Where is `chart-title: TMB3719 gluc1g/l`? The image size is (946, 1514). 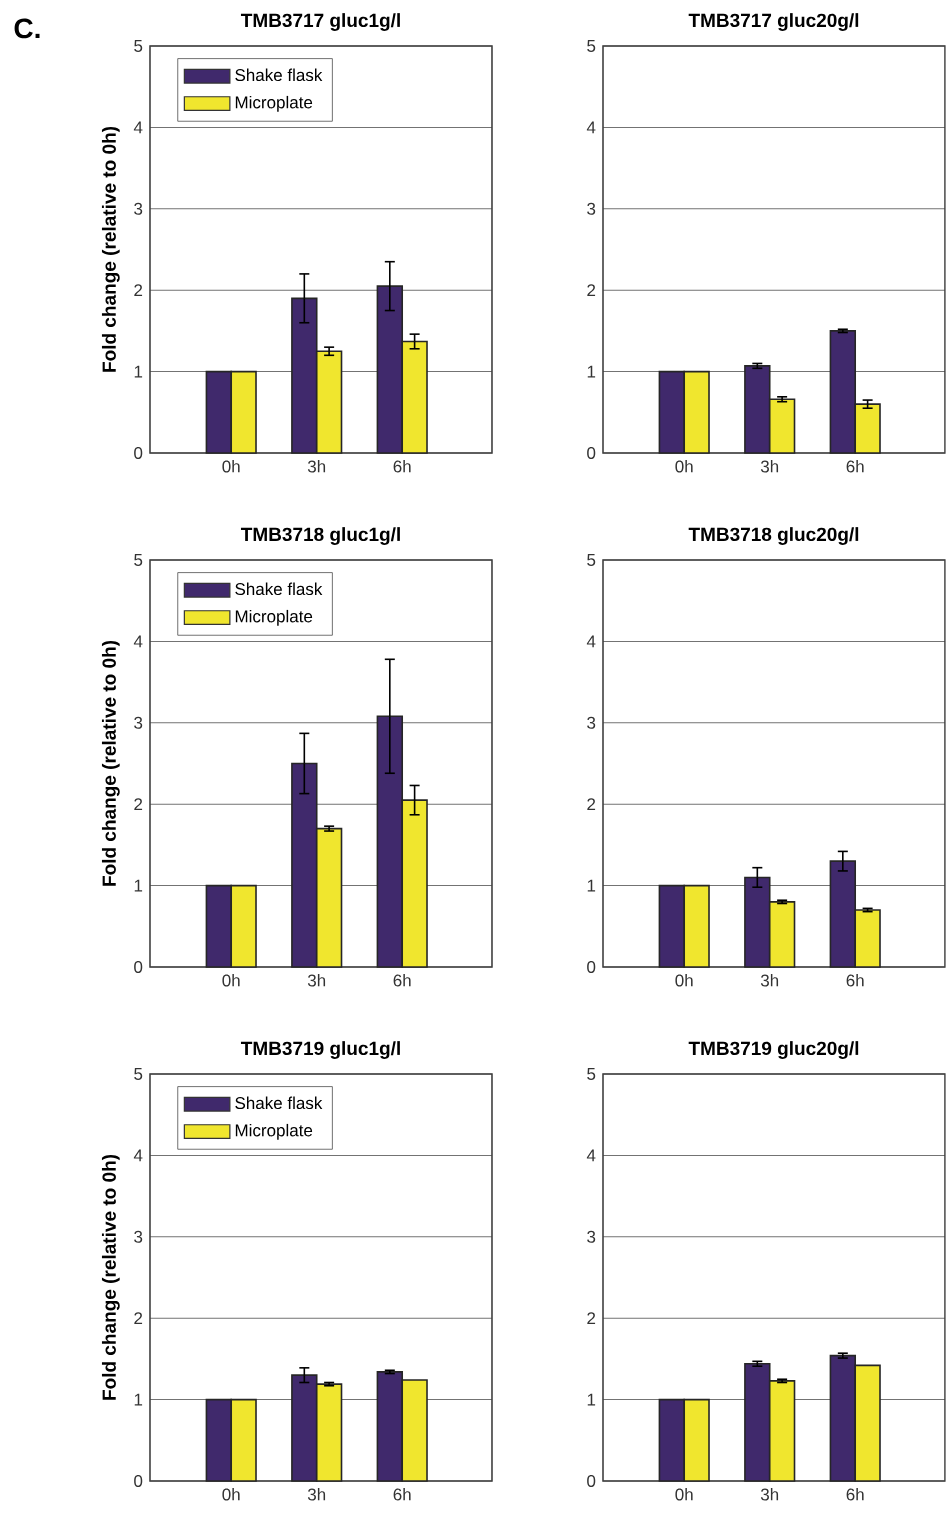 chart-title: TMB3719 gluc1g/l is located at coordinates (320, 1050).